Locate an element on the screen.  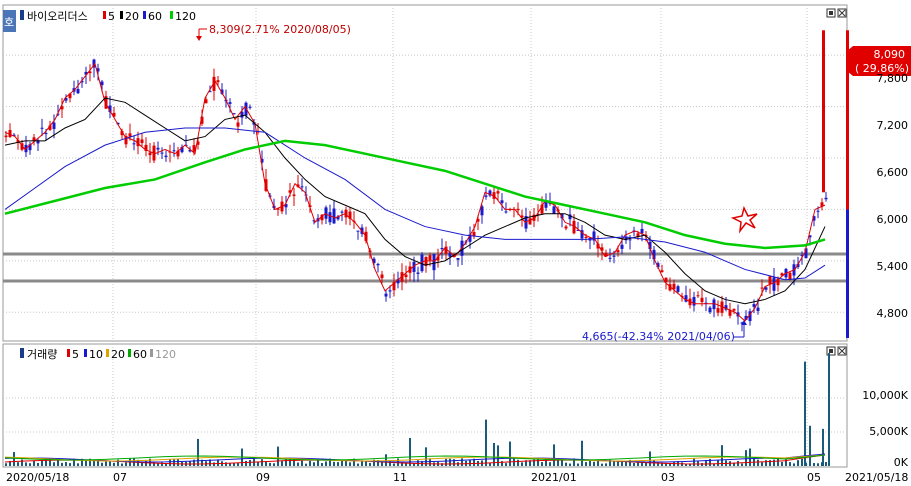
vma60-swatch is located at coordinates (129, 353).